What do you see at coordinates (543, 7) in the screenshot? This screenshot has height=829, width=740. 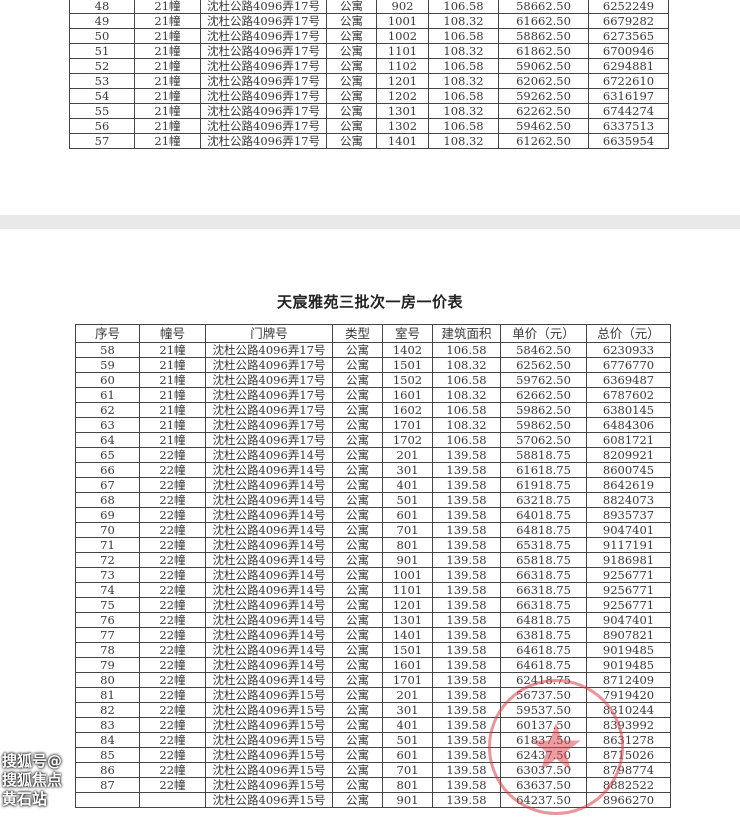 I see `table-cell: 58662.50` at bounding box center [543, 7].